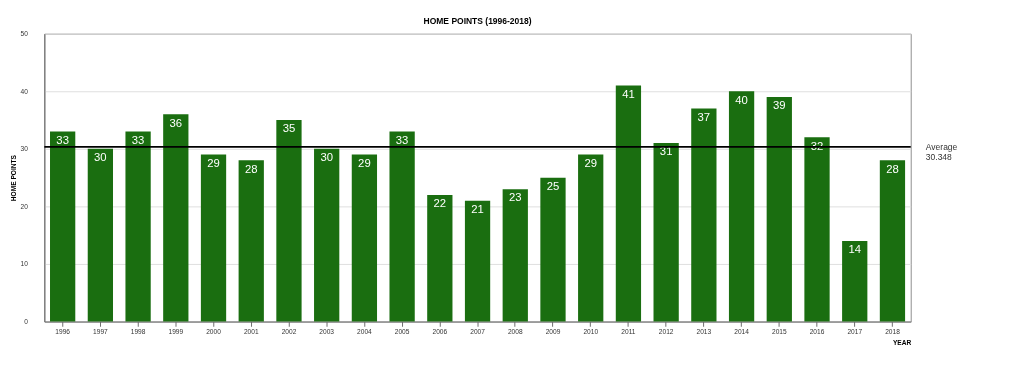  Describe the element at coordinates (779, 105) in the screenshot. I see `data-label: 39` at that location.